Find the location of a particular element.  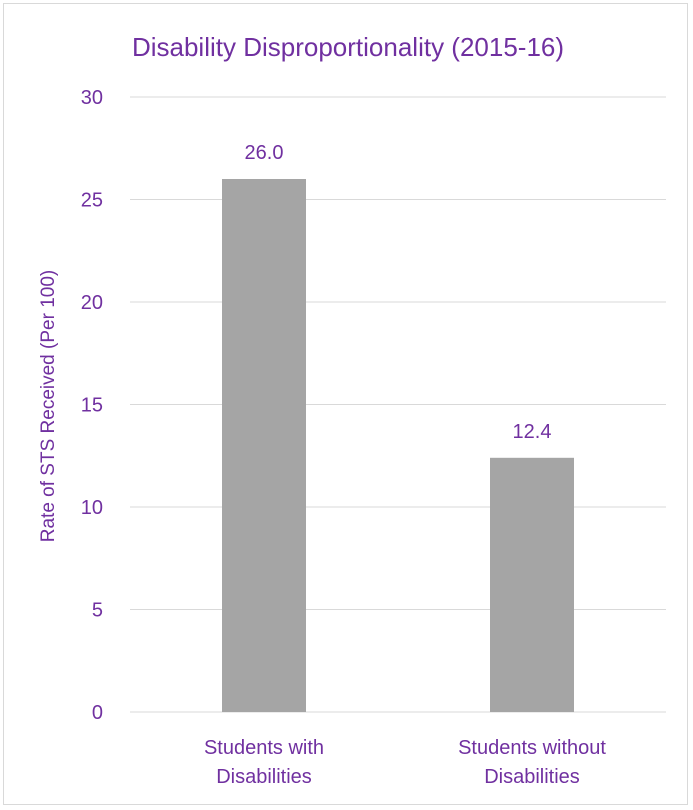

y-axis-ticks: 0 5 10 15 20 25 30 is located at coordinates (92, 405).